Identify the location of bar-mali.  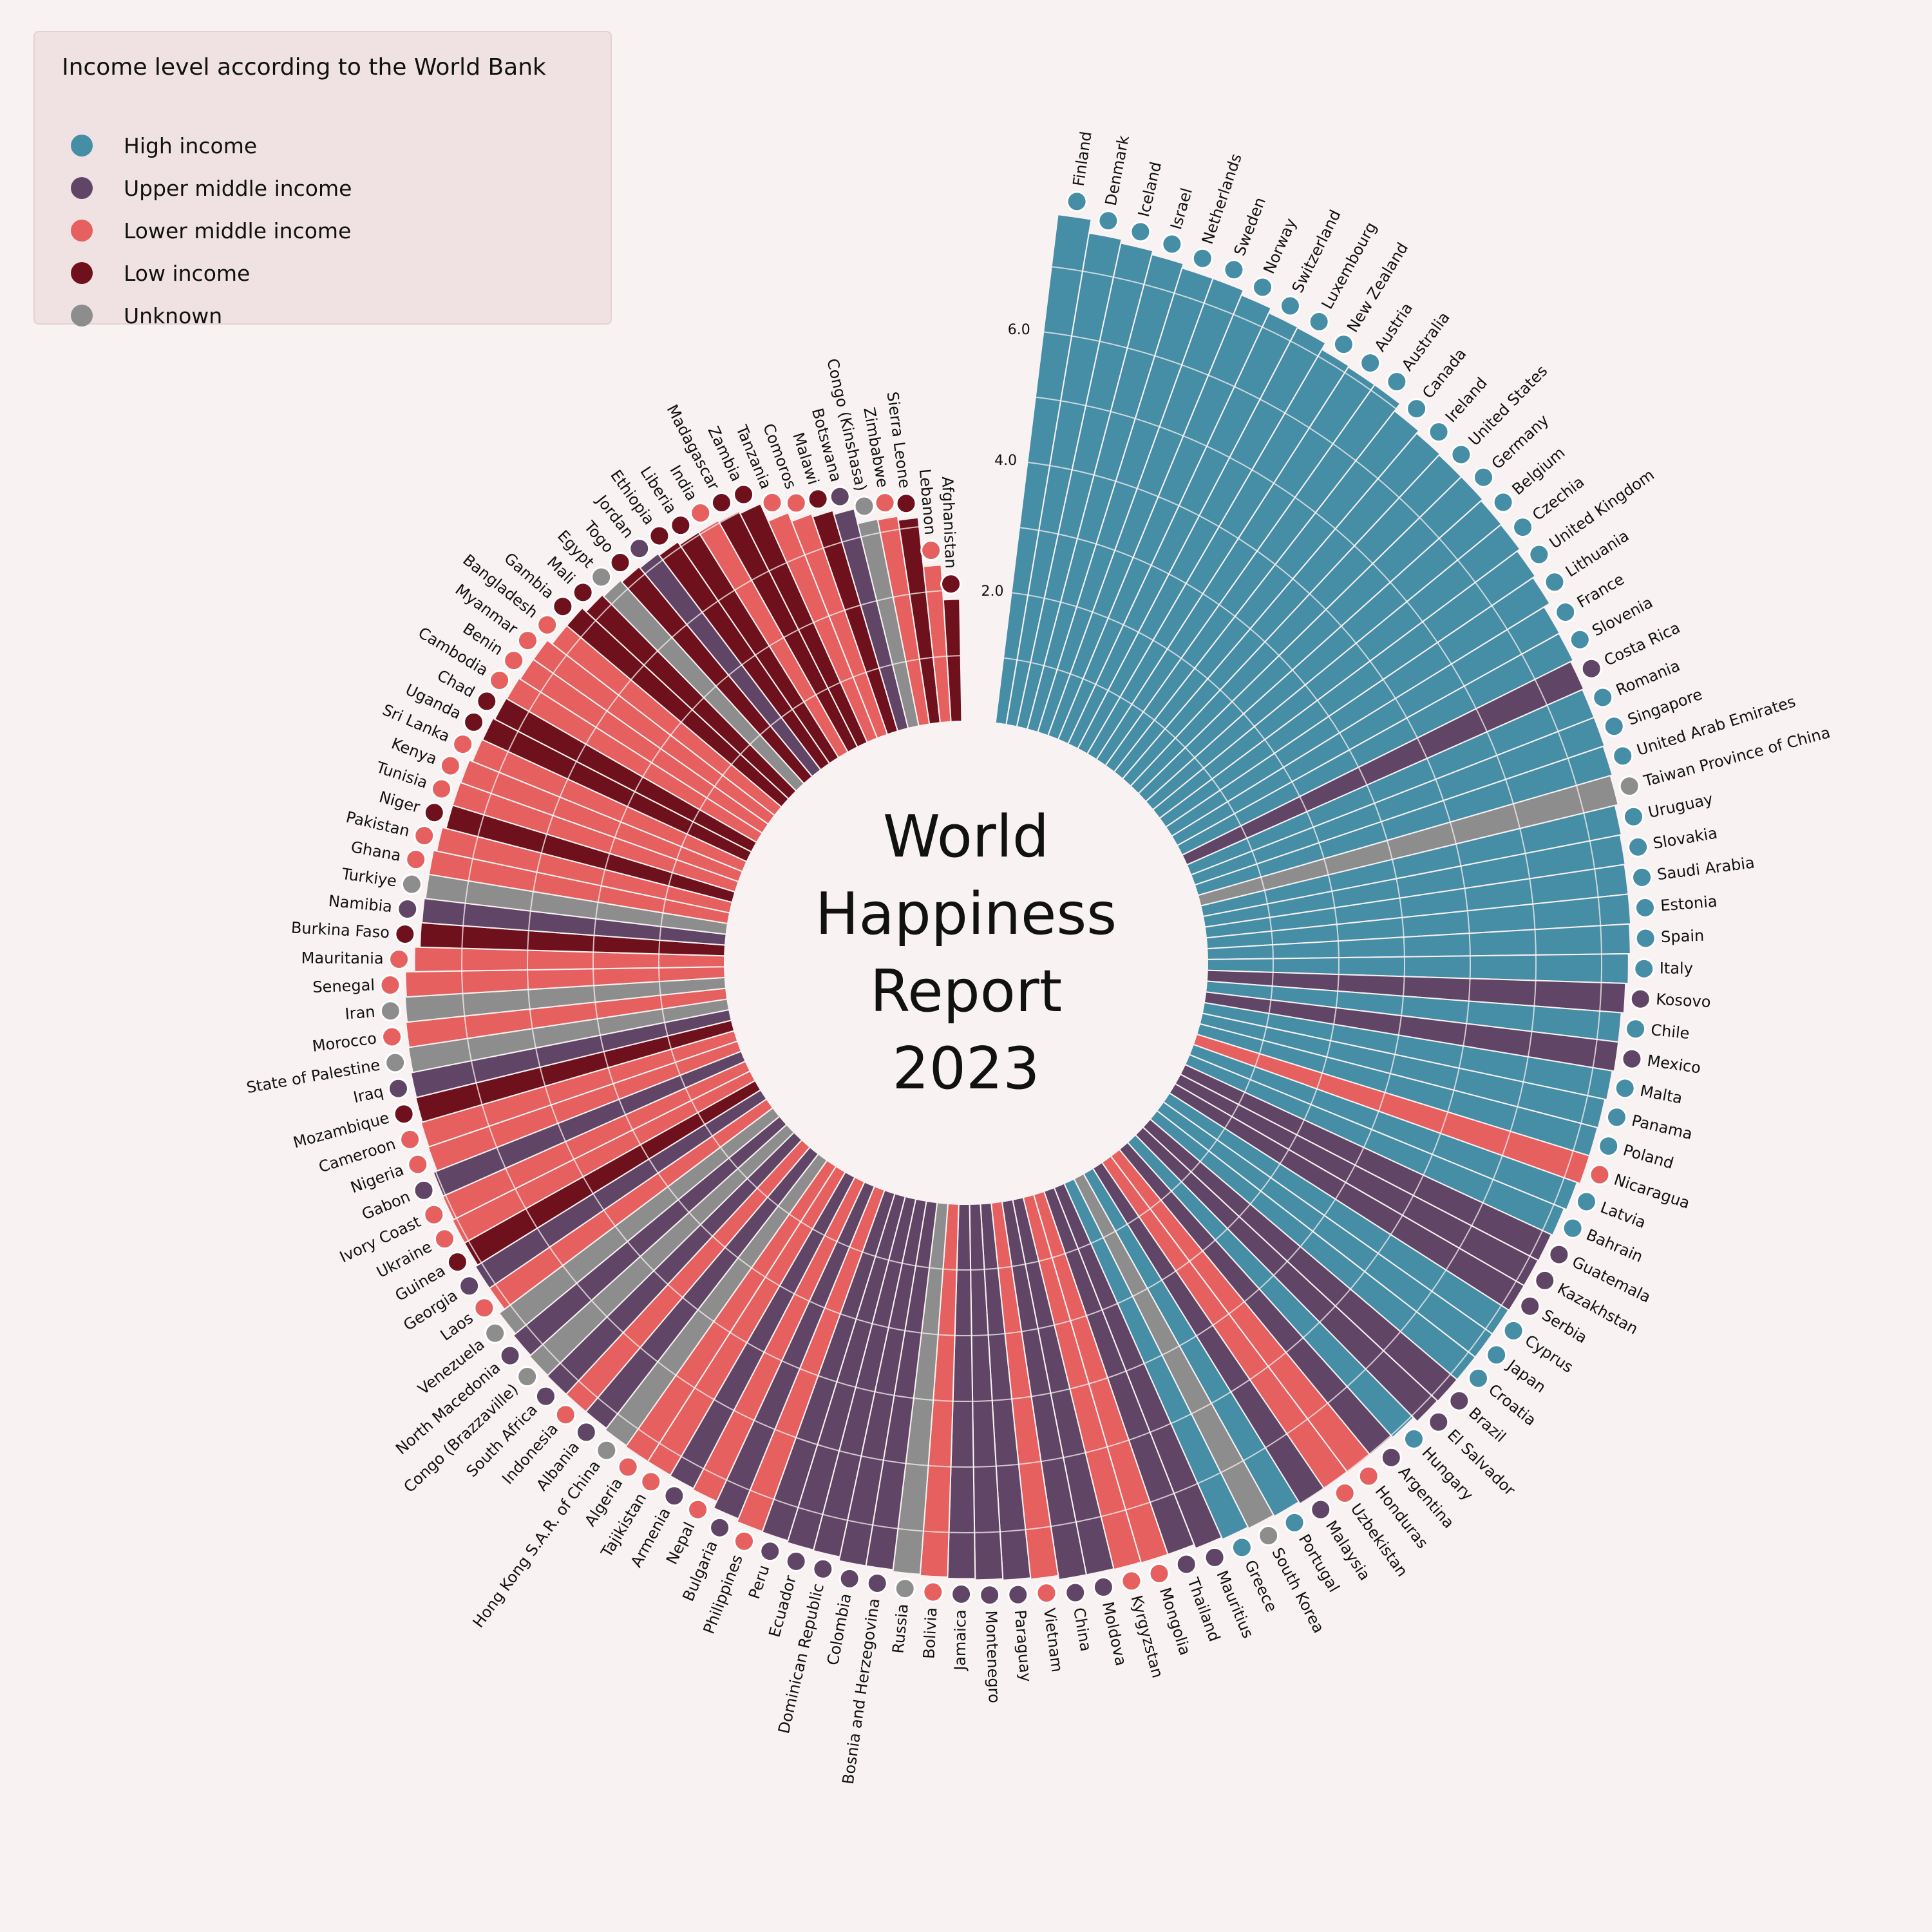
(691, 697).